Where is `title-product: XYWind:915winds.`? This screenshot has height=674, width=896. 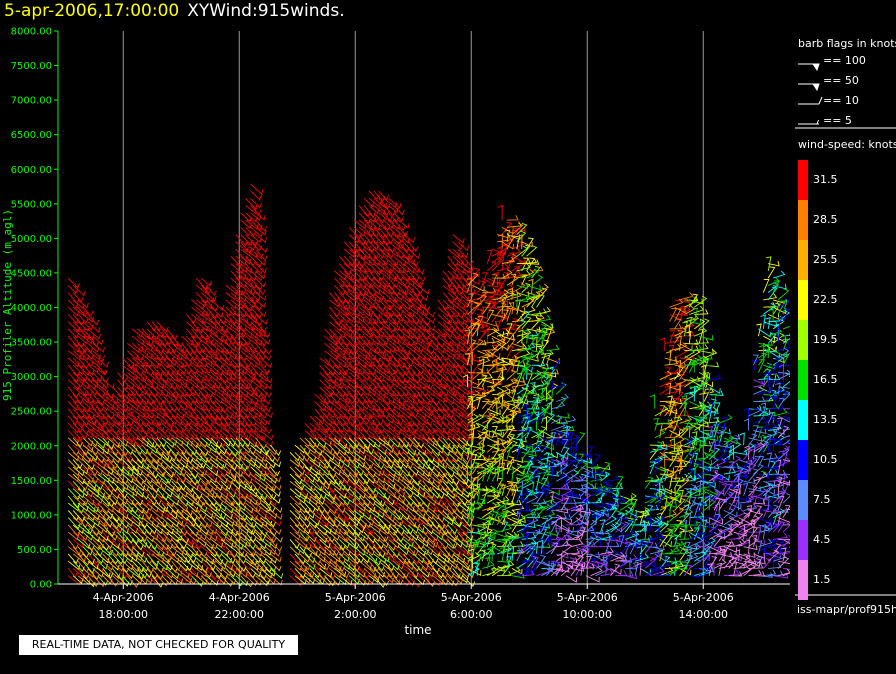 title-product: XYWind:915winds. is located at coordinates (266, 11).